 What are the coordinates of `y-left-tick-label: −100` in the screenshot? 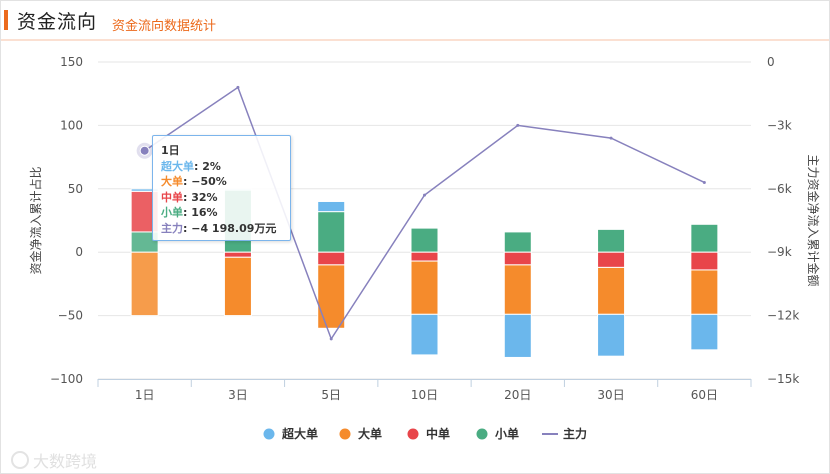 It's located at (66, 379).